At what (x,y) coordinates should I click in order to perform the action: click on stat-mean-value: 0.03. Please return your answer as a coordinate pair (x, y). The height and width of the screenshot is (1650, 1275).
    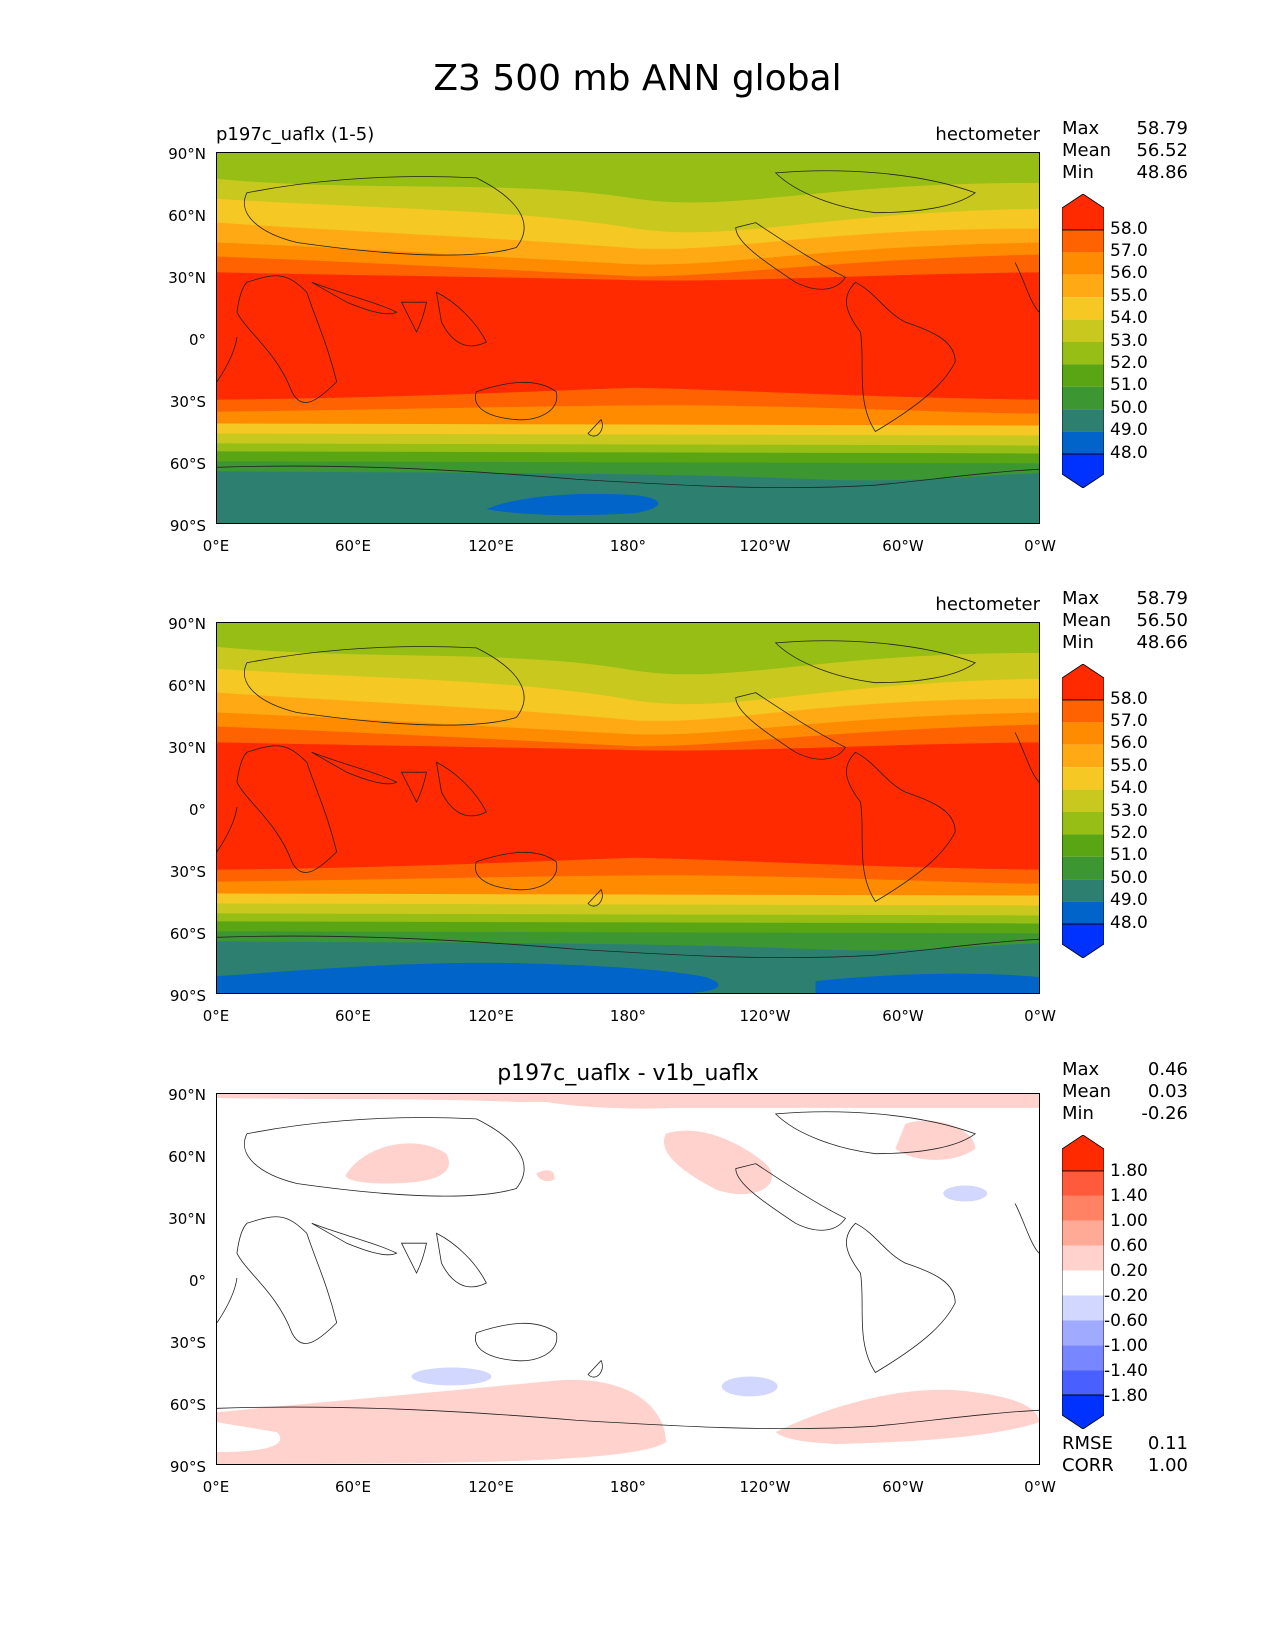
    Looking at the image, I should click on (1167, 1091).